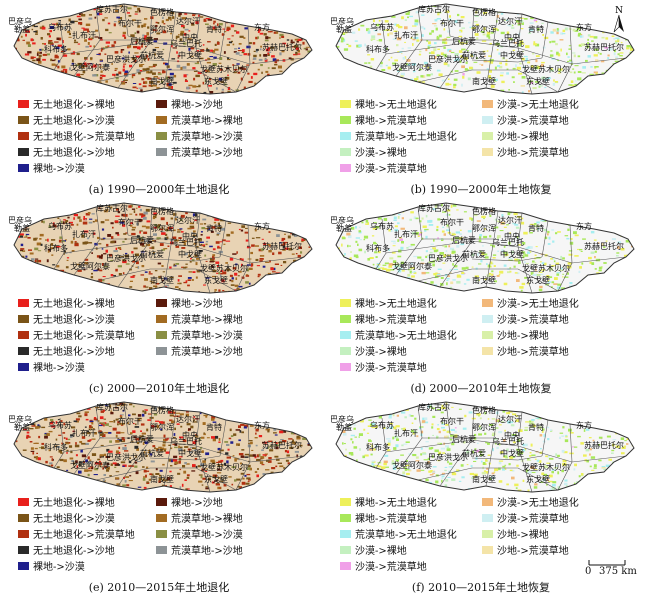 This screenshot has height=596, width=650. I want to click on legend-item: 沙地->裸地, so click(515, 533).